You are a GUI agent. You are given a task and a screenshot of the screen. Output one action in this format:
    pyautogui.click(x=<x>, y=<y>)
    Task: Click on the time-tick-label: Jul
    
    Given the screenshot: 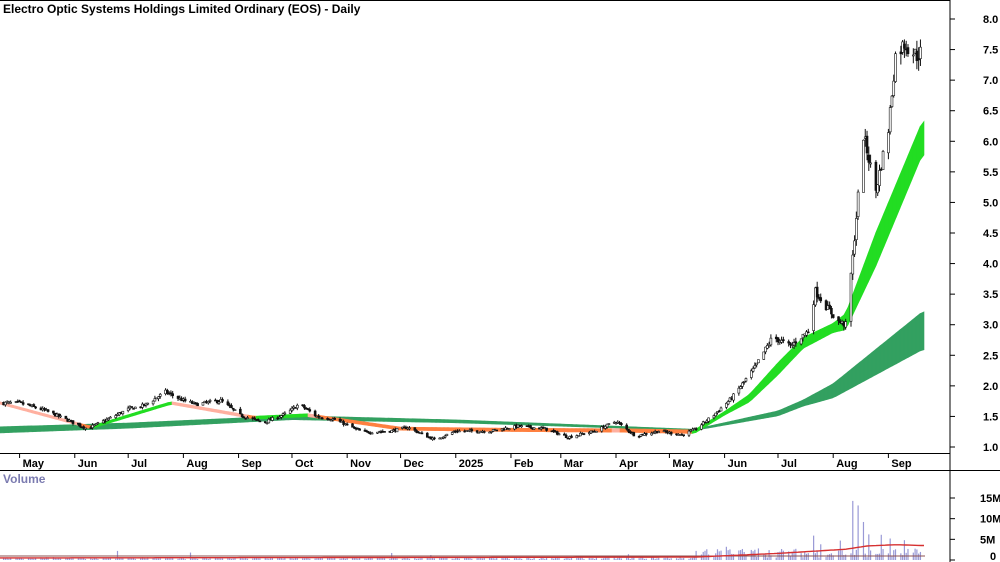 What is the action you would take?
    pyautogui.click(x=139, y=464)
    